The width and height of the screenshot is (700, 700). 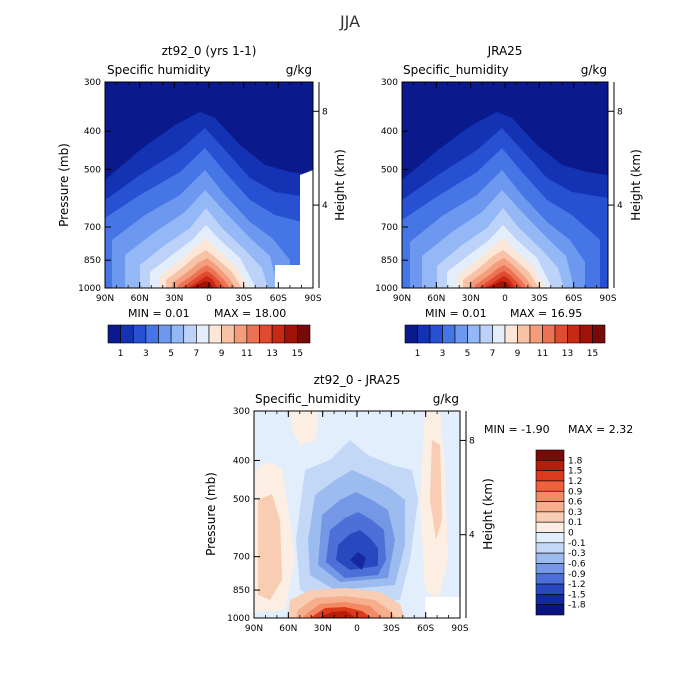 What do you see at coordinates (577, 595) in the screenshot?
I see `colorbar-label: -1.5` at bounding box center [577, 595].